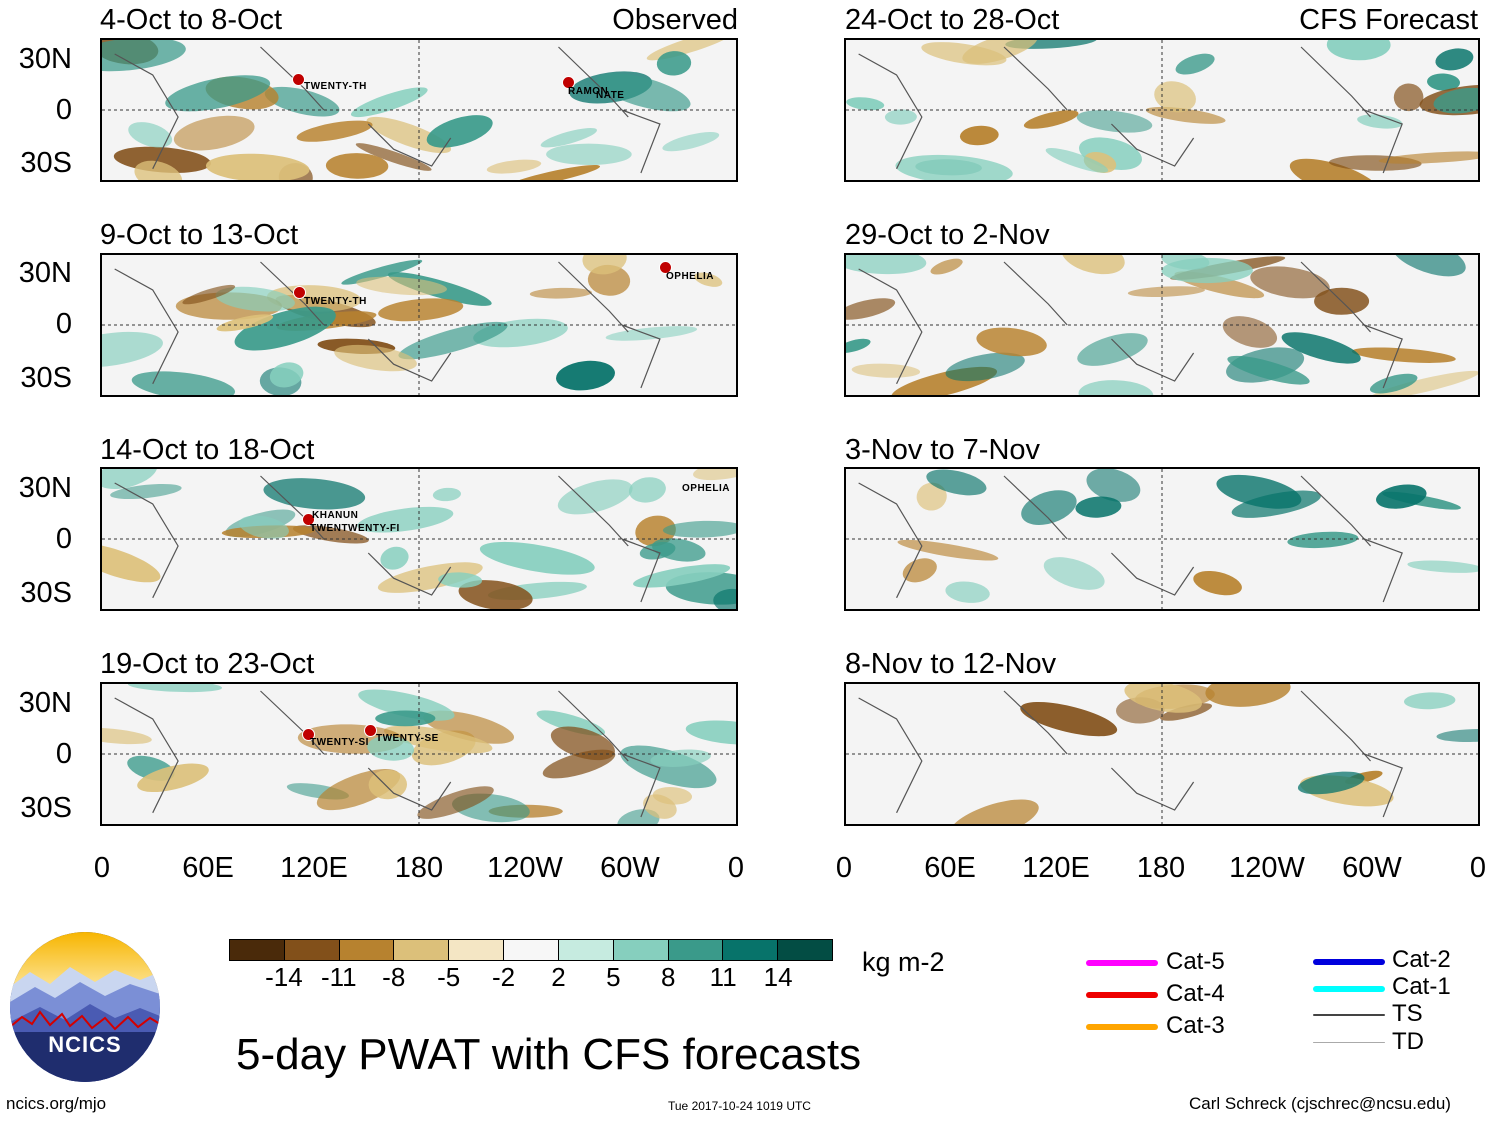 This screenshot has width=1510, height=1121. I want to click on colorbar-tick: 11, so click(723, 977).